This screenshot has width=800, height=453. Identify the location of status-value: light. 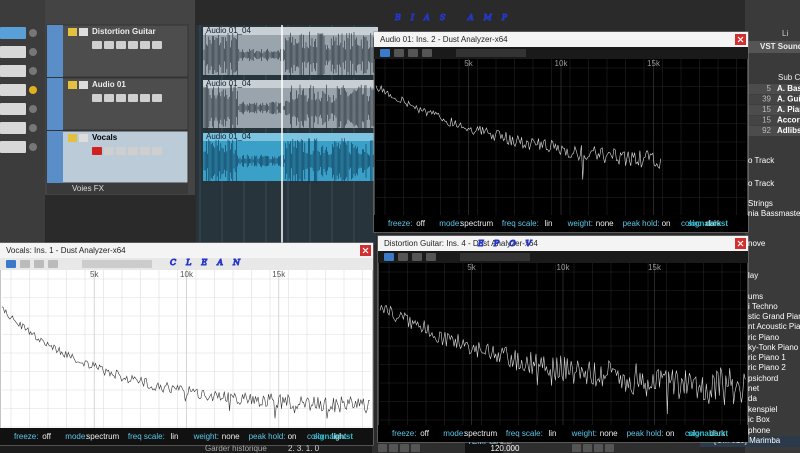
(339, 436).